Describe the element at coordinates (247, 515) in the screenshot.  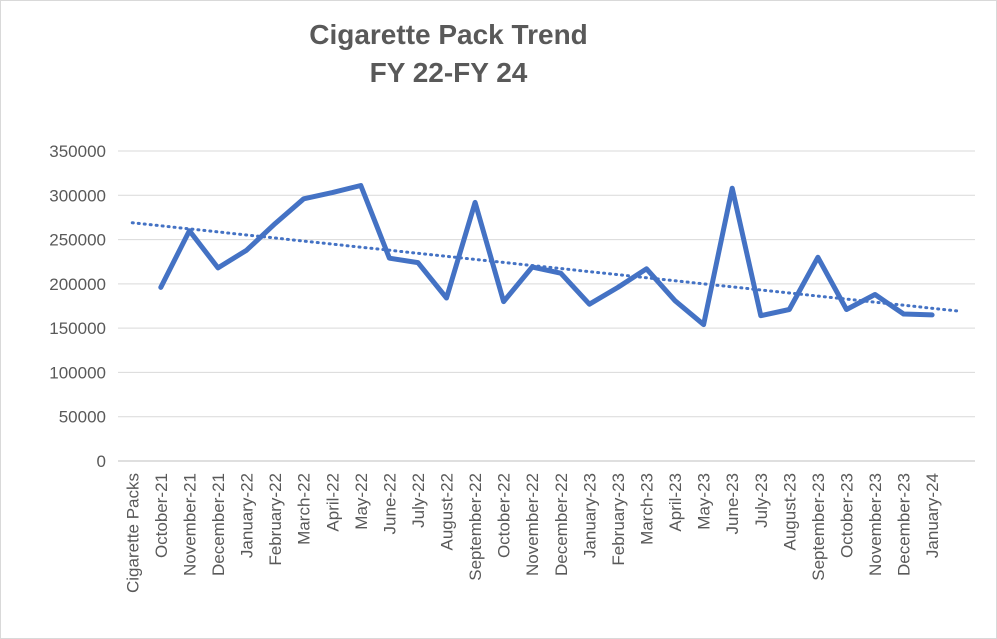
I see `x-tick-label: January-22` at that location.